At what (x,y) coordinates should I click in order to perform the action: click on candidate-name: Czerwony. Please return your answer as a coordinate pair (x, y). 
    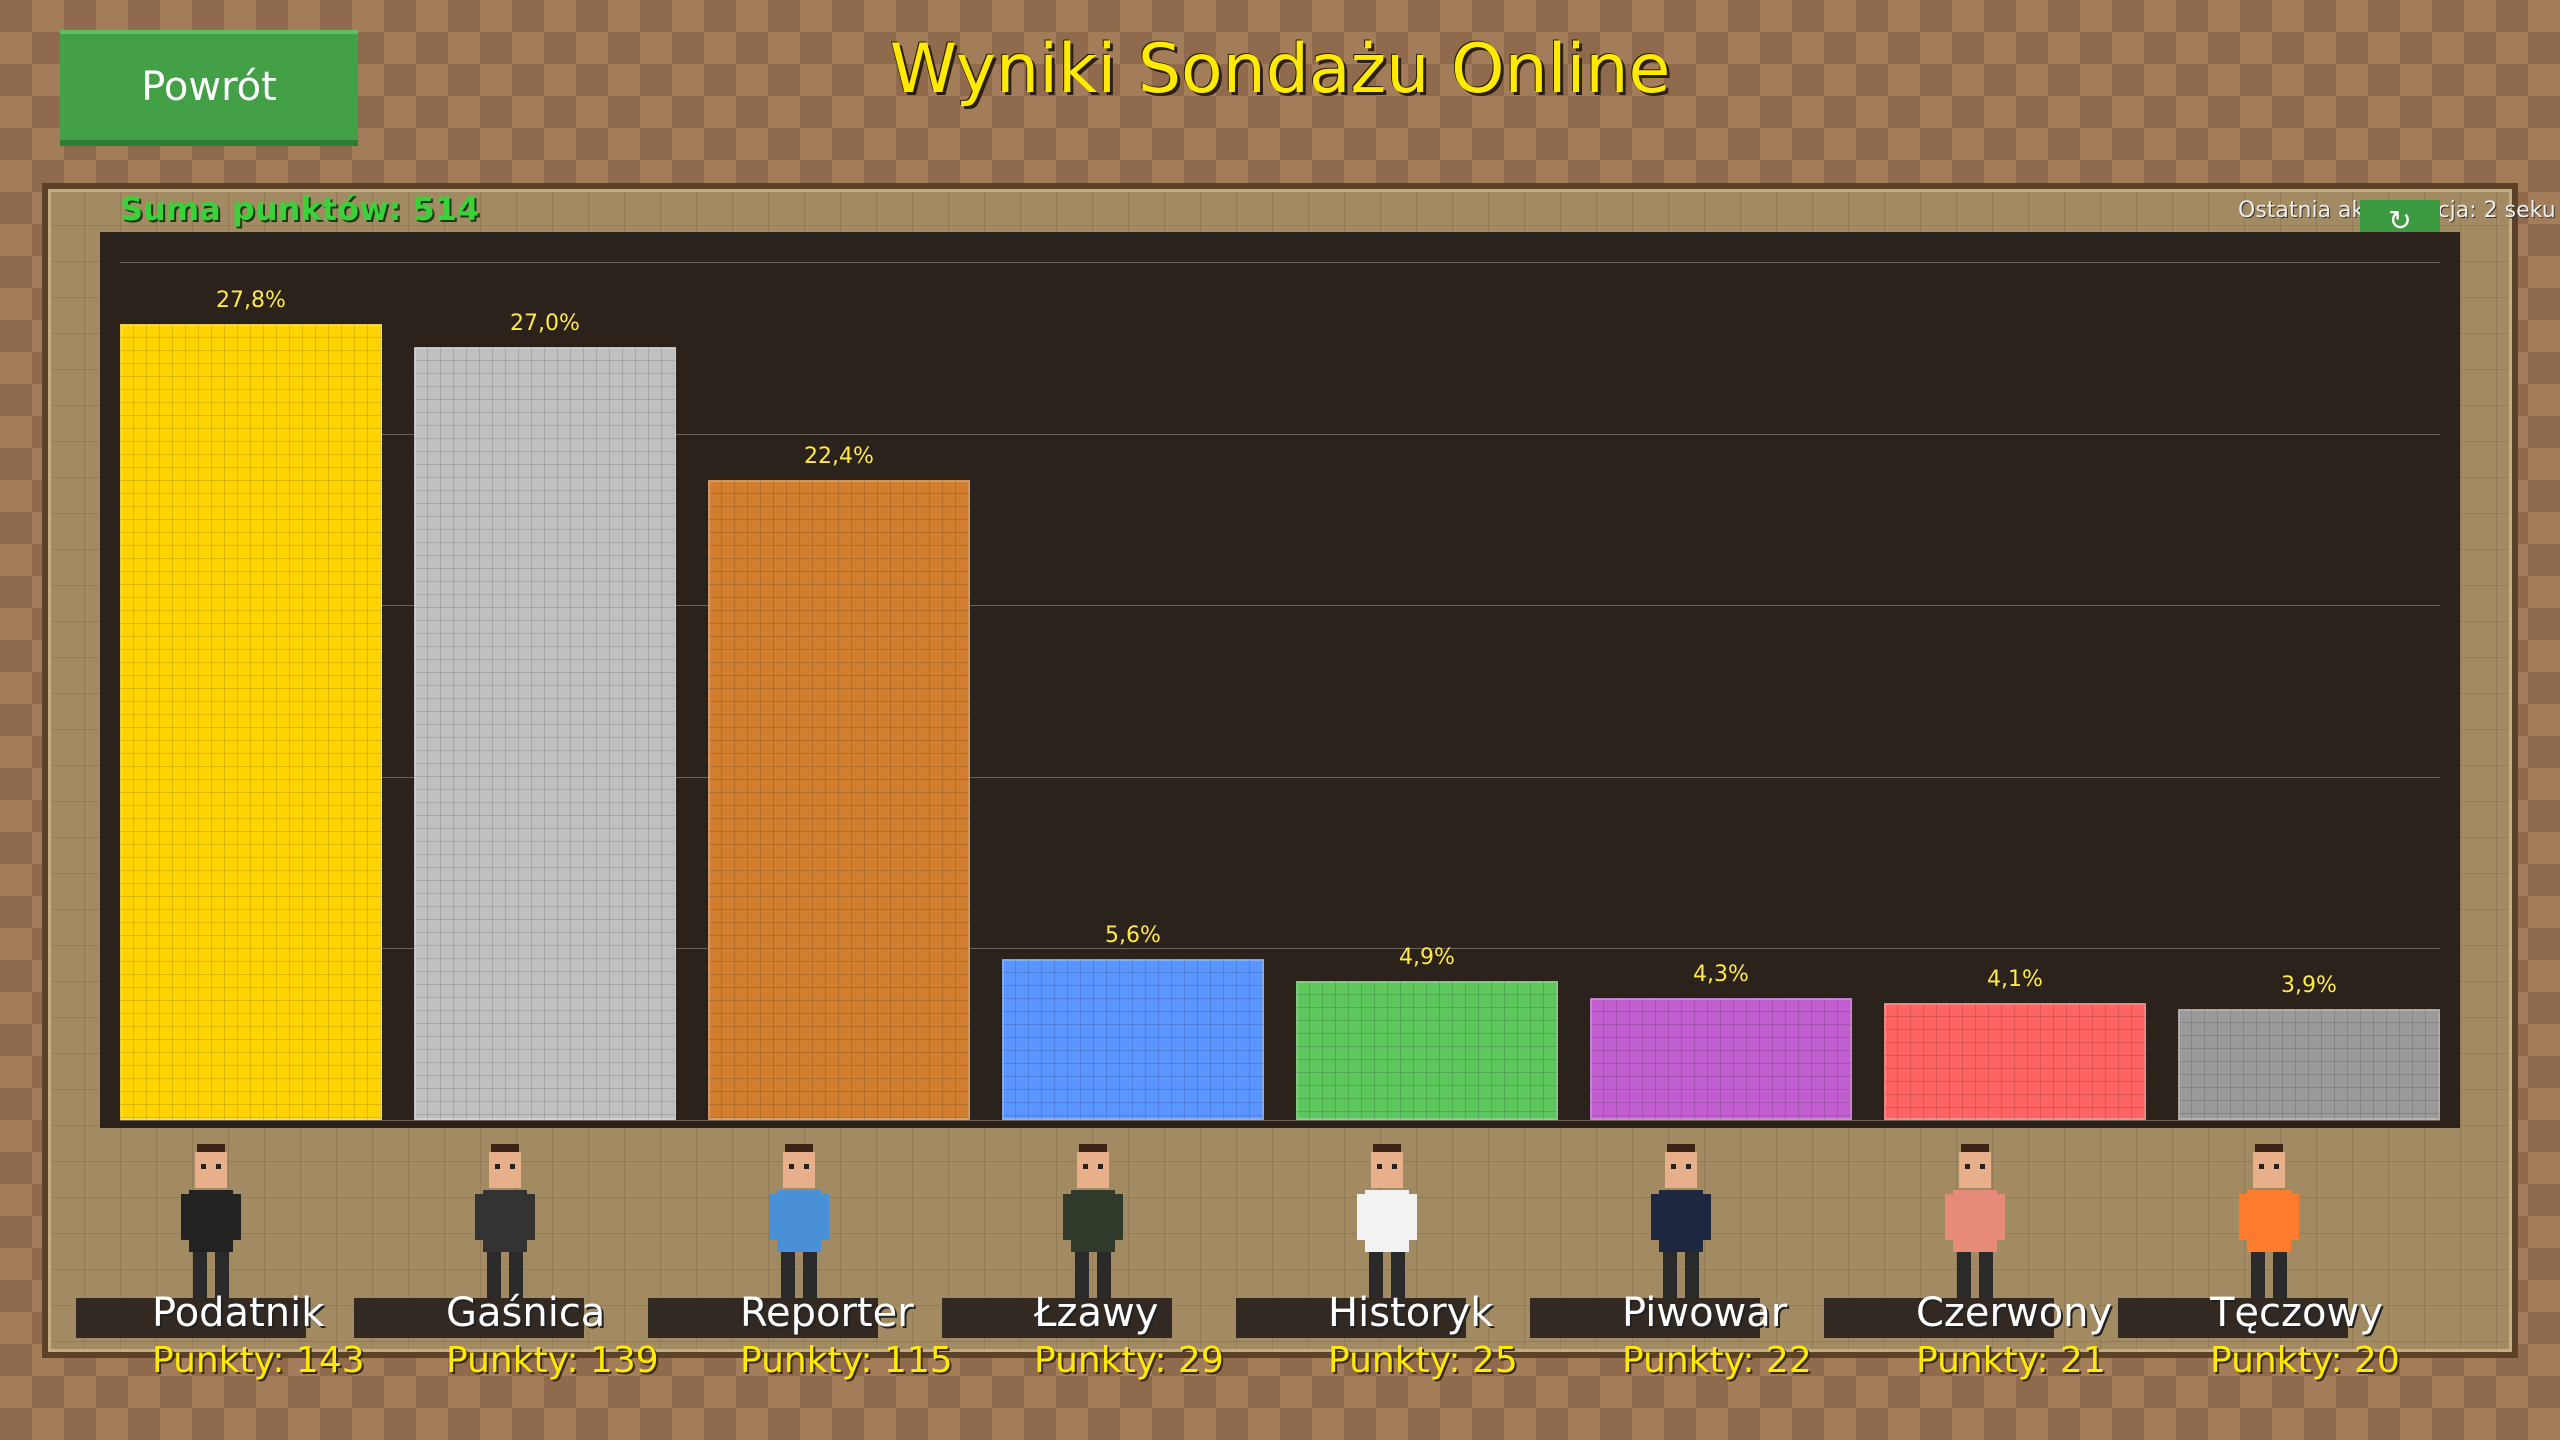
    Looking at the image, I should click on (2014, 1313).